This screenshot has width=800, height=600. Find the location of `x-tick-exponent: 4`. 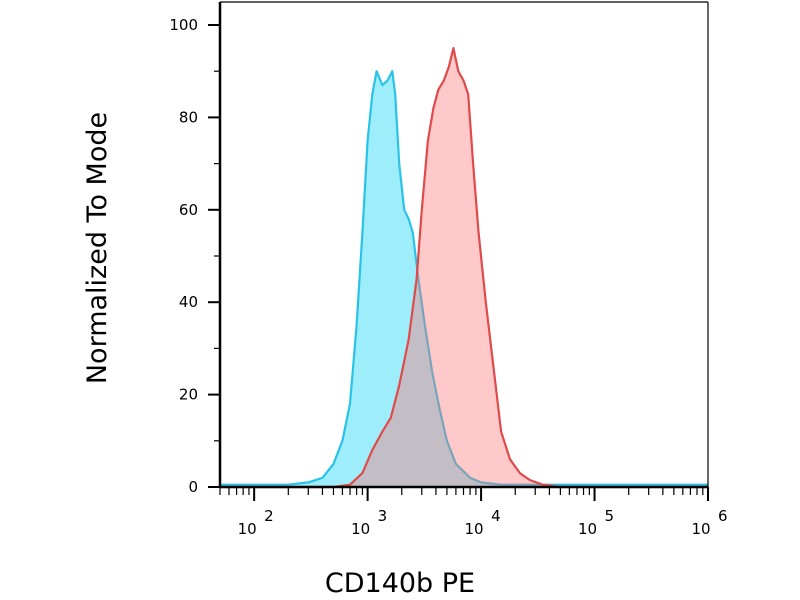

x-tick-exponent: 4 is located at coordinates (496, 516).